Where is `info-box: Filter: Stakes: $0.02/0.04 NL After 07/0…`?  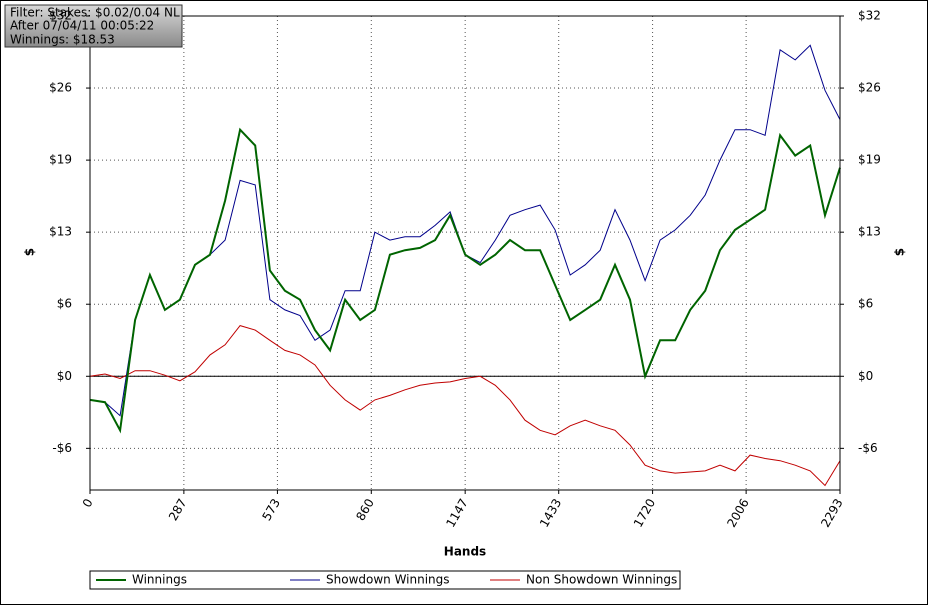 info-box: Filter: Stakes: $0.02/0.04 NL After 07/0… is located at coordinates (93, 26).